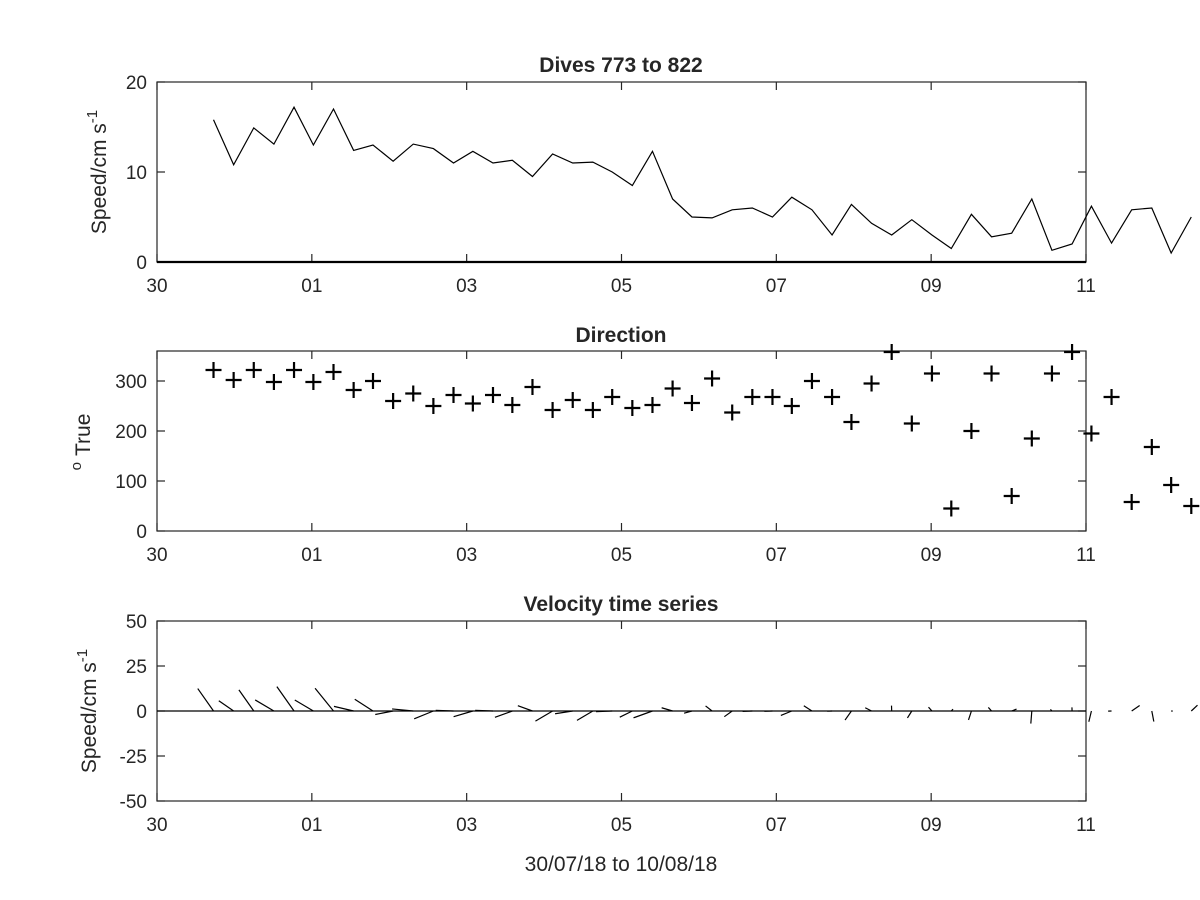 The width and height of the screenshot is (1200, 900). Describe the element at coordinates (133, 757) in the screenshot. I see `y-tick-label: -25` at that location.